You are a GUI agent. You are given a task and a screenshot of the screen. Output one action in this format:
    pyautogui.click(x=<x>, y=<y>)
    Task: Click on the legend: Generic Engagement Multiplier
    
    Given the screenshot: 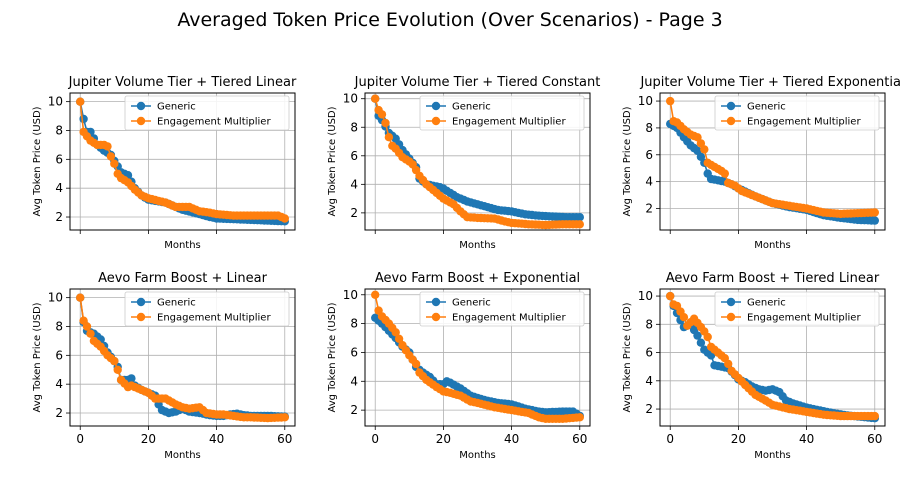 What is the action you would take?
    pyautogui.click(x=797, y=113)
    